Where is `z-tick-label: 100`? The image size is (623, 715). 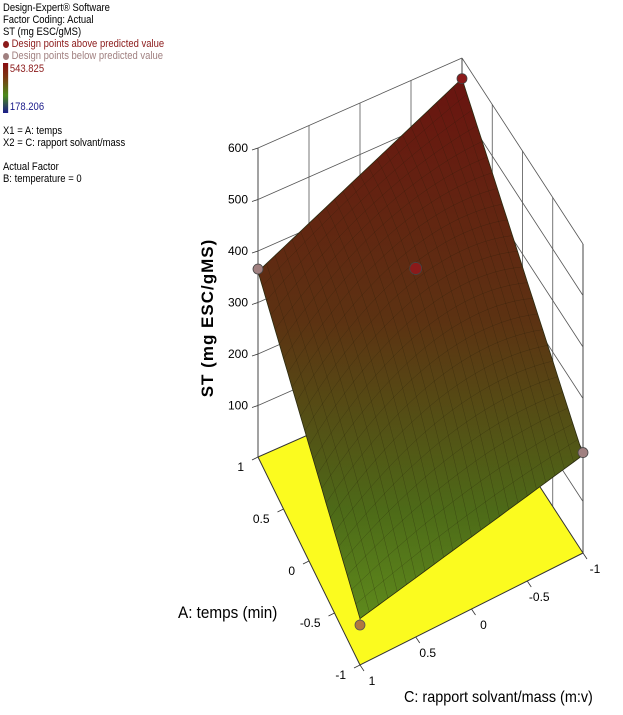 z-tick-label: 100 is located at coordinates (238, 406).